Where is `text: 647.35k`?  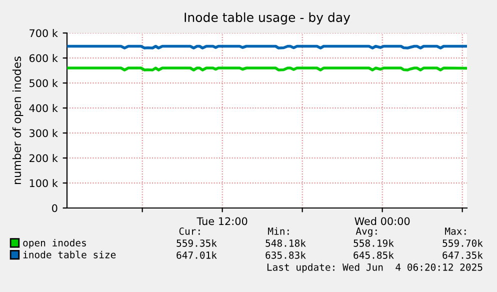
text: 647.35k is located at coordinates (462, 255).